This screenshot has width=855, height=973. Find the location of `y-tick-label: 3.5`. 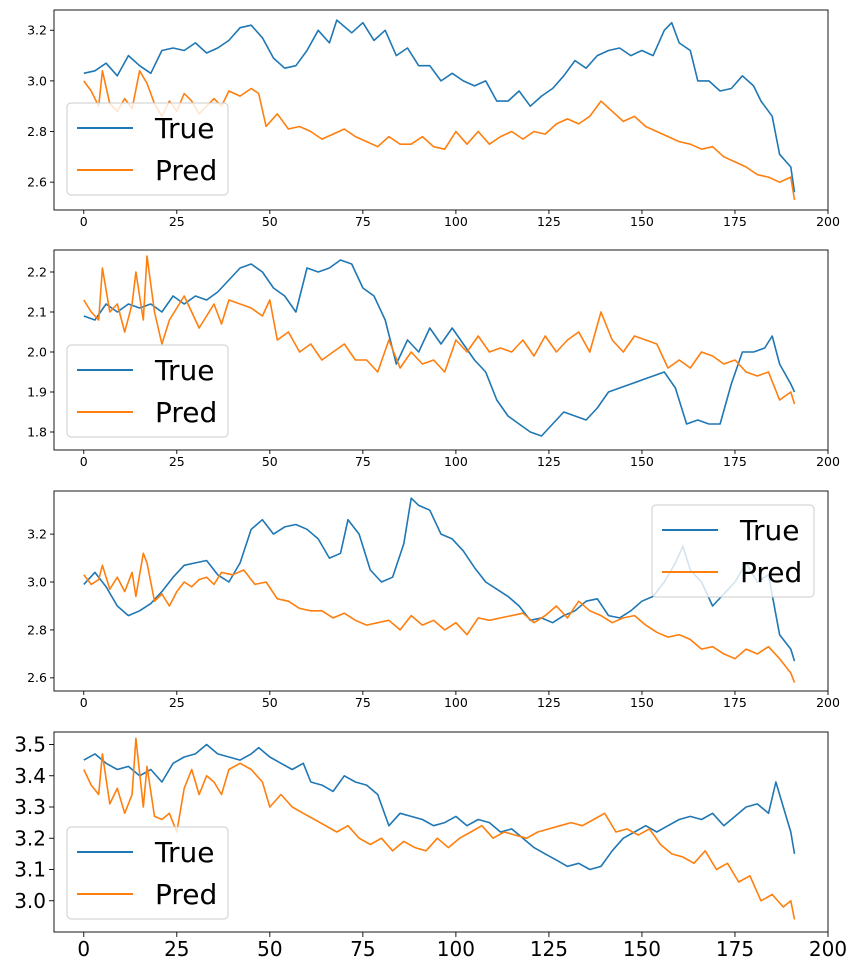

y-tick-label: 3.5 is located at coordinates (30, 745).